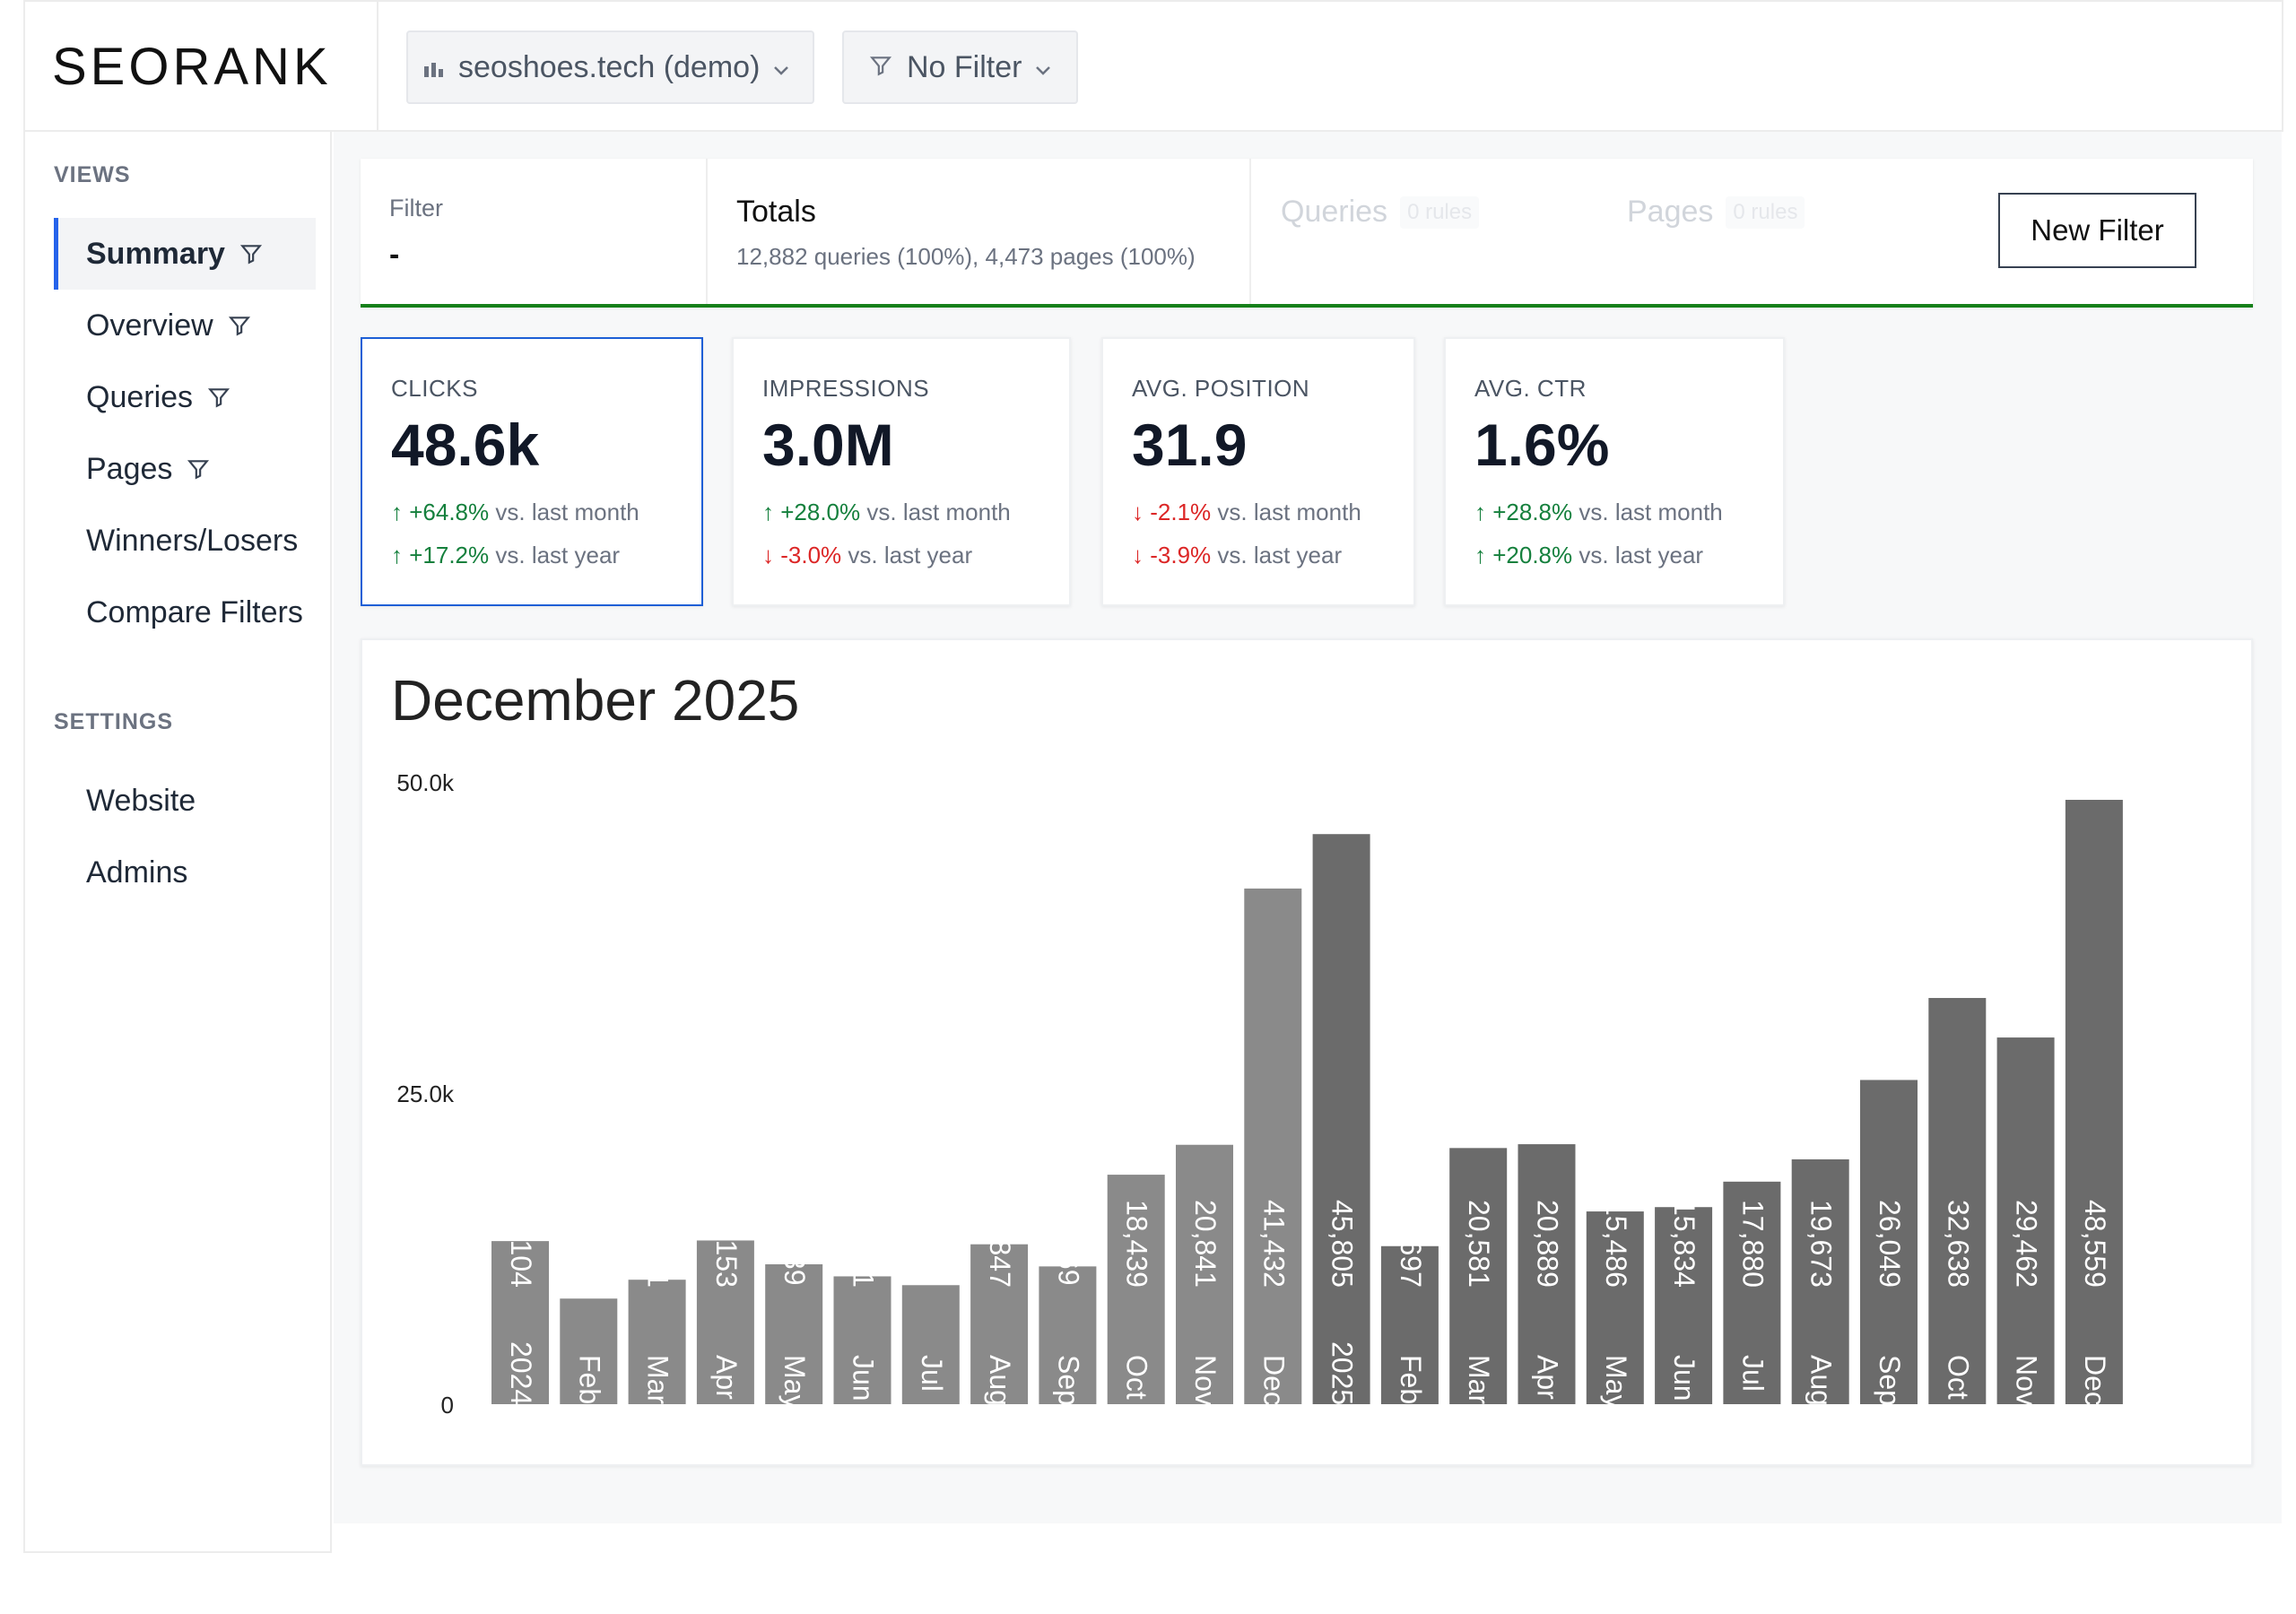 This screenshot has width=2296, height=1614. What do you see at coordinates (960, 67) in the screenshot?
I see `filter-selector-dropdown: No Filter` at bounding box center [960, 67].